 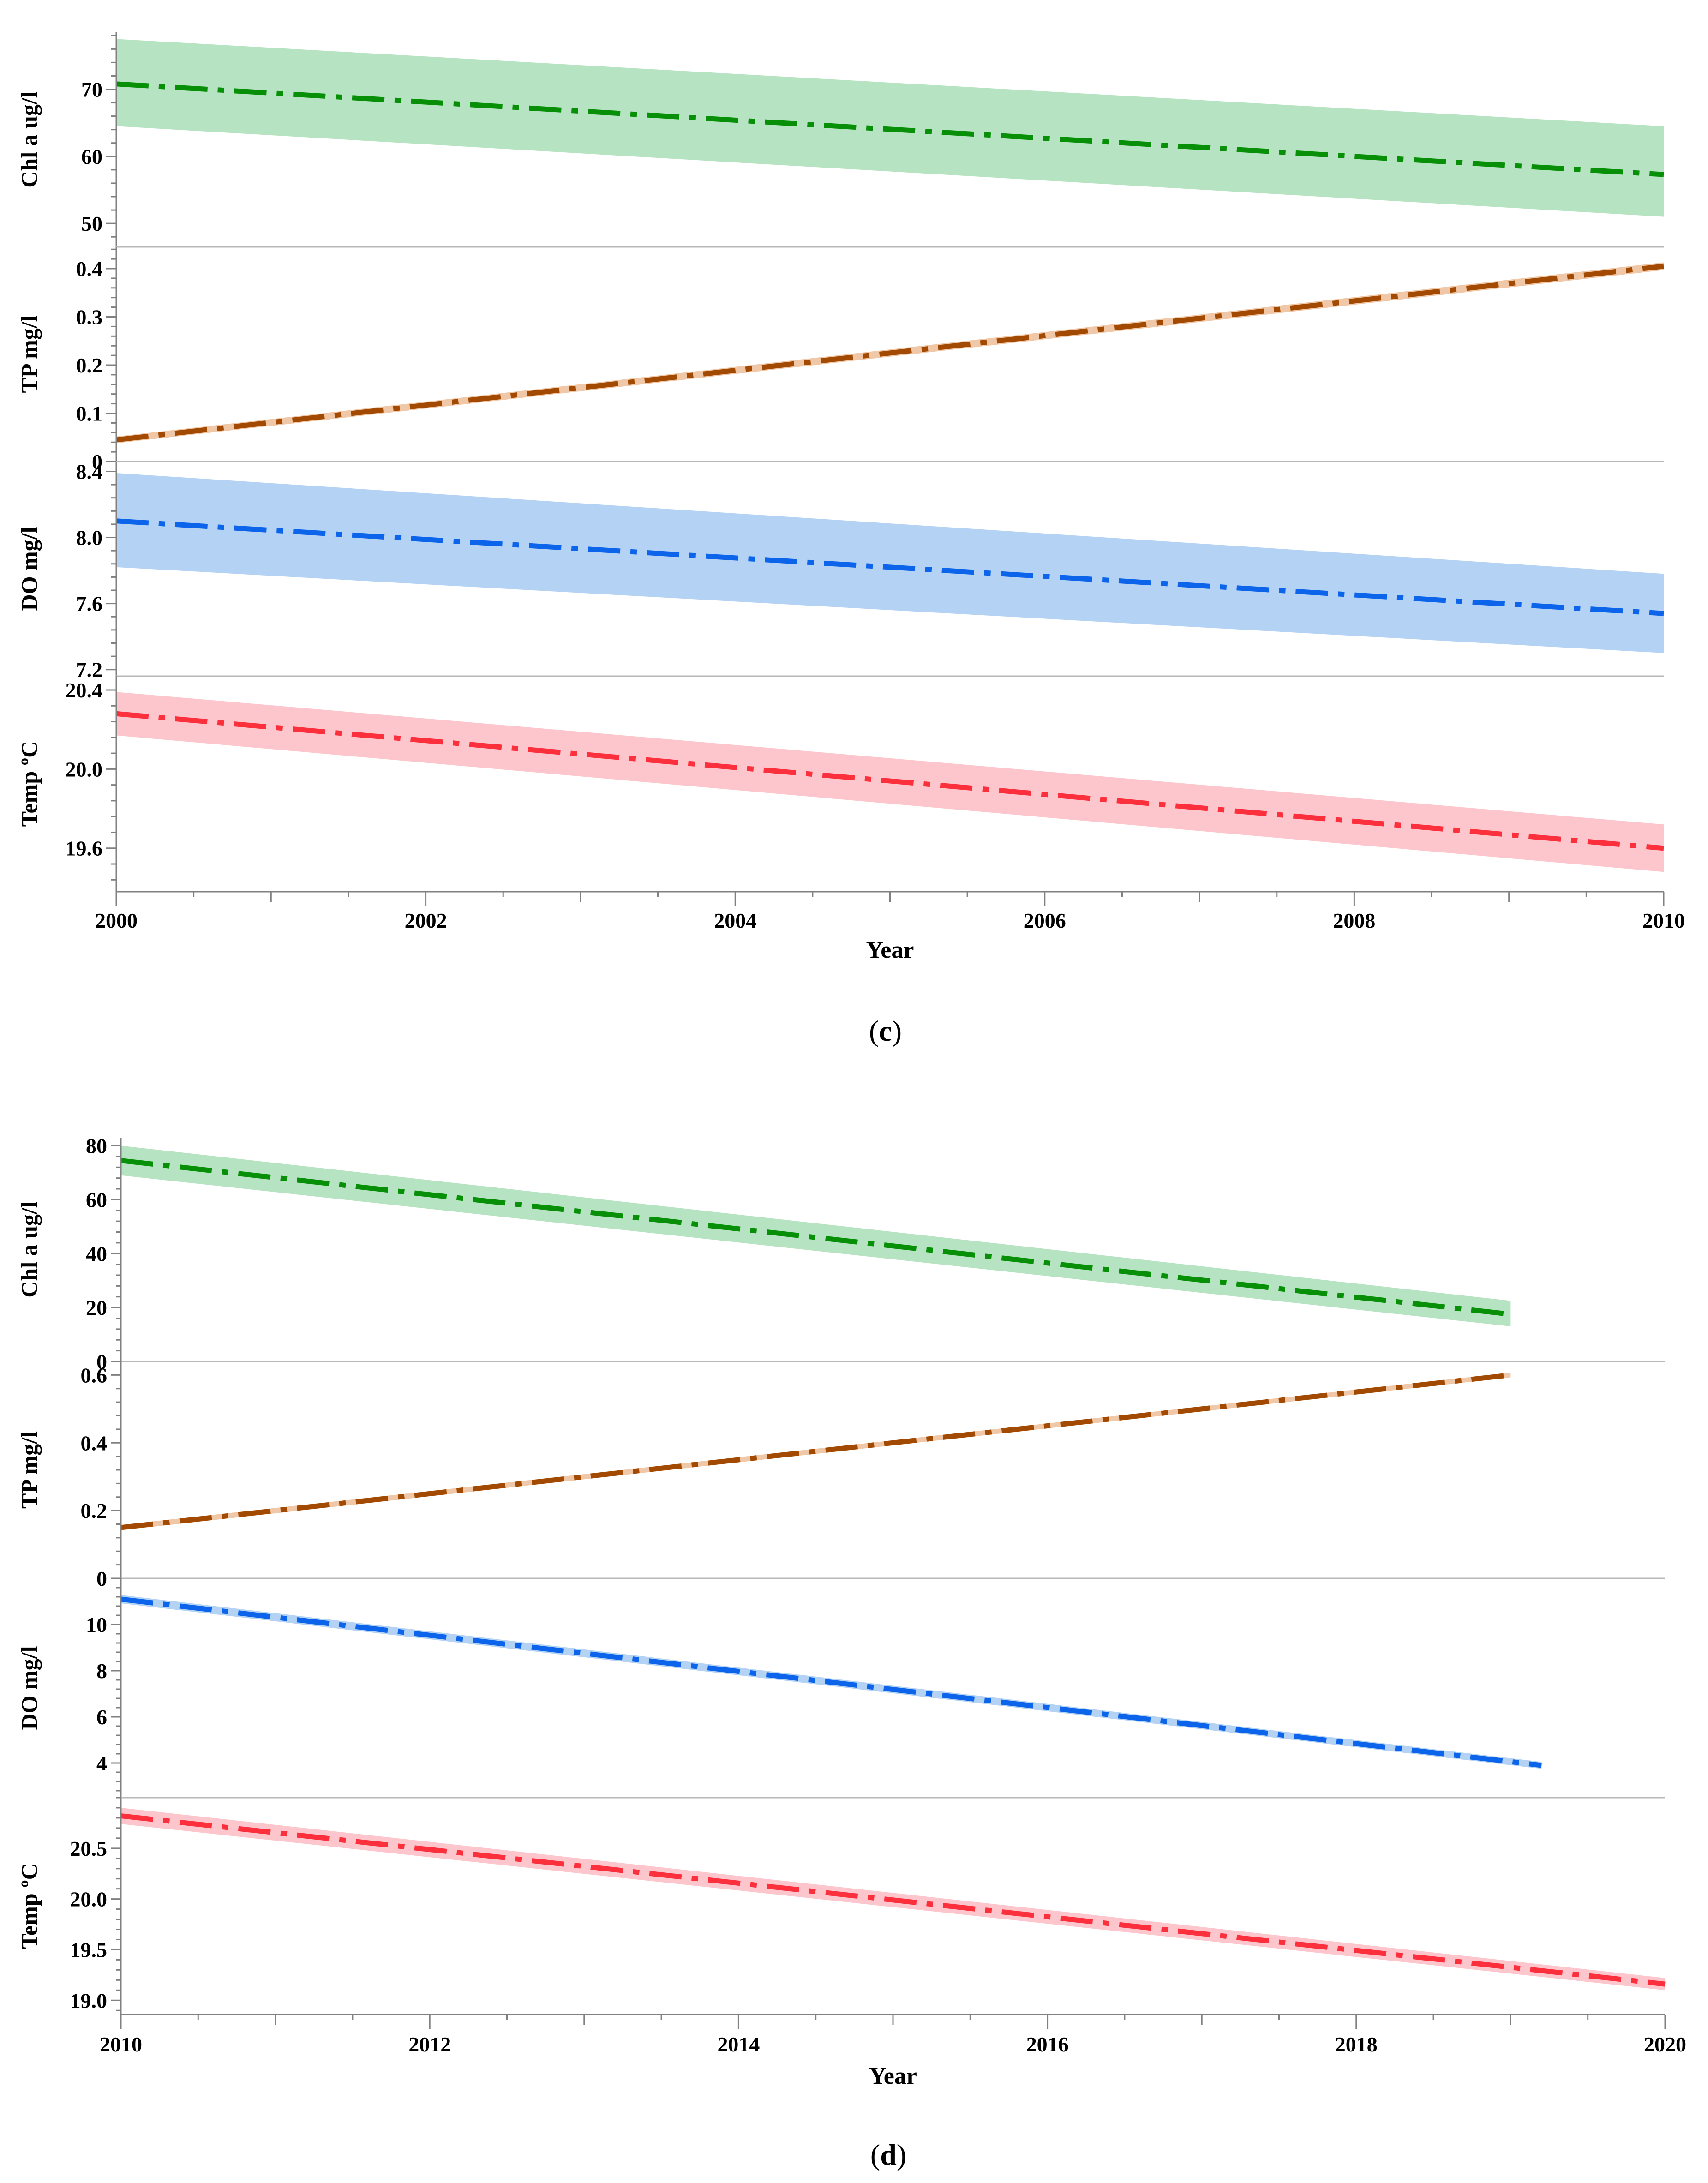 I want to click on y-tick-label: 8.0, so click(x=90, y=538).